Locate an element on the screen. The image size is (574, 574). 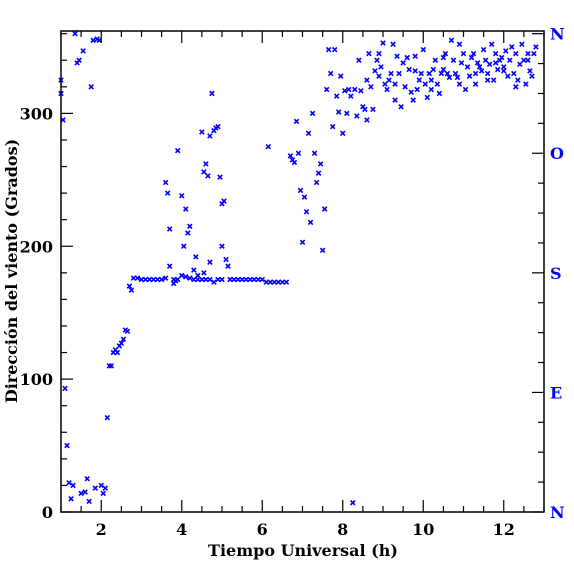
compass-label: E is located at coordinates (556, 392).